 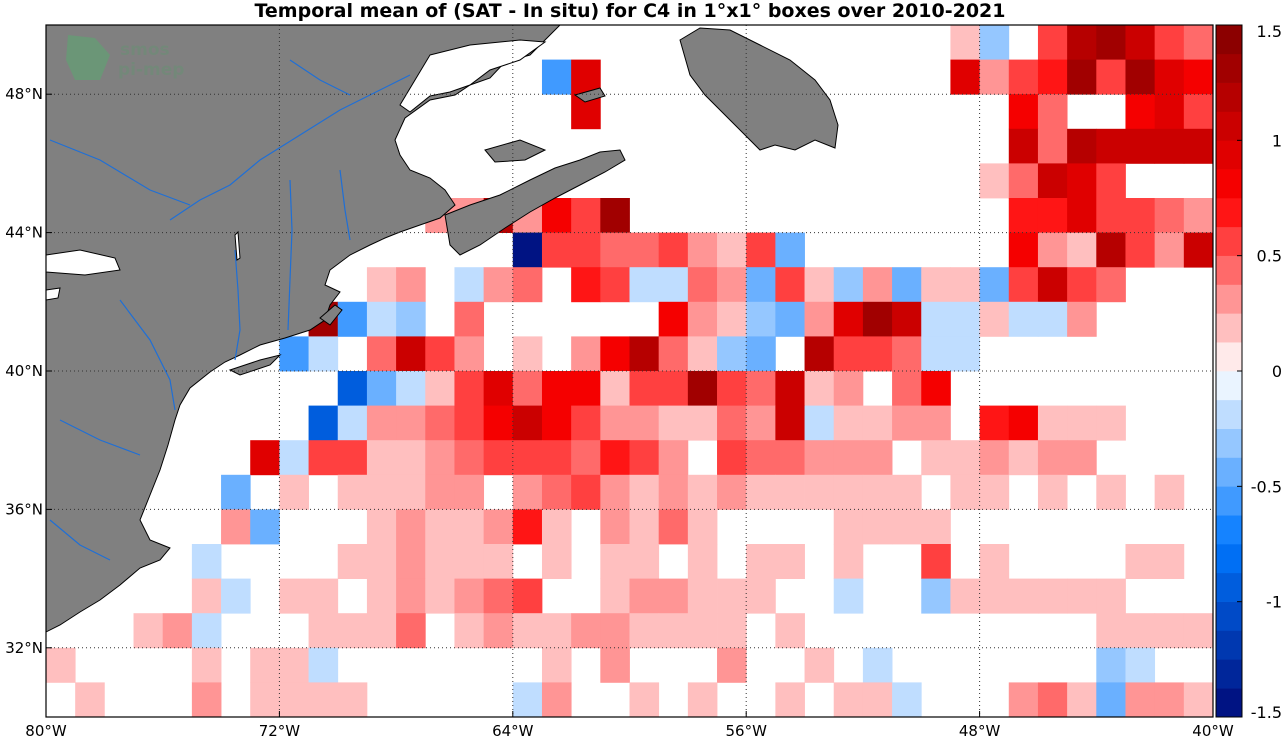 I want to click on colorbar-ticks: 1.5 1 0.5 0 -0.5 -1 -1.5, so click(x=1259, y=372).